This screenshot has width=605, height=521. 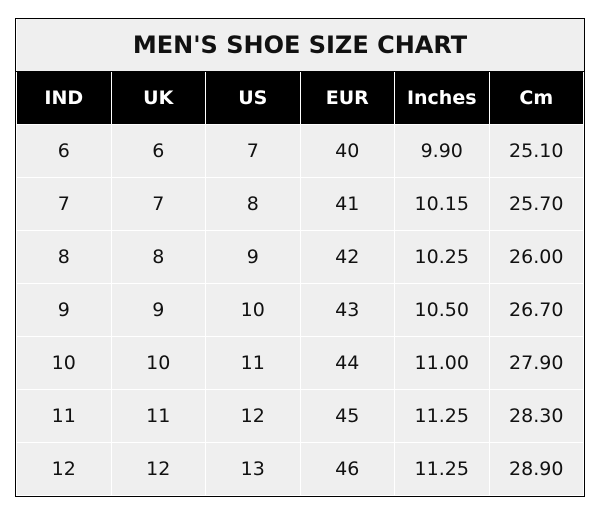 I want to click on table-cell: 43, so click(x=347, y=310).